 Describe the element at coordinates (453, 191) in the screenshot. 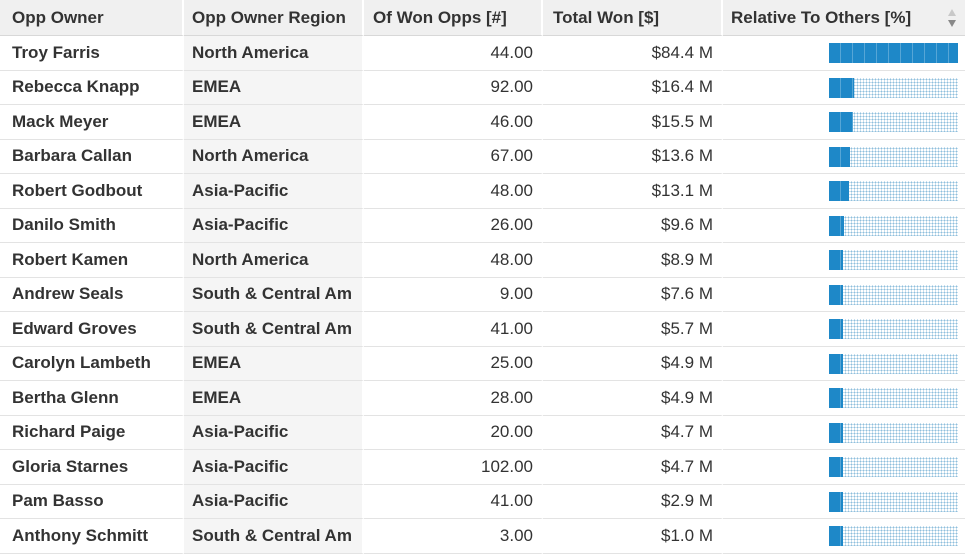

I see `won-opps-cell: 48.00` at that location.